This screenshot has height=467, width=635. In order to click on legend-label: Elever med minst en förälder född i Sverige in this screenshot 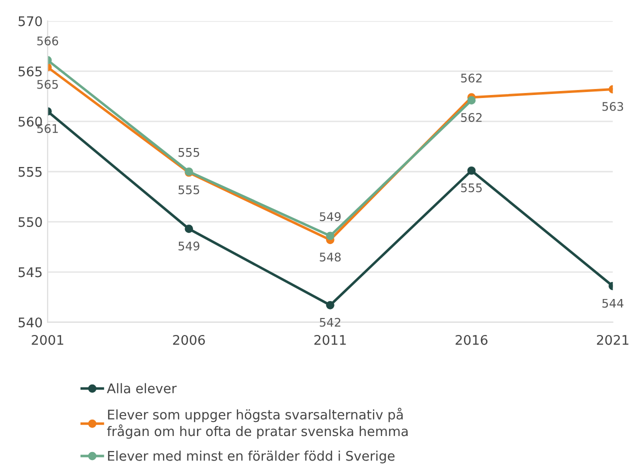, I will do `click(251, 457)`.